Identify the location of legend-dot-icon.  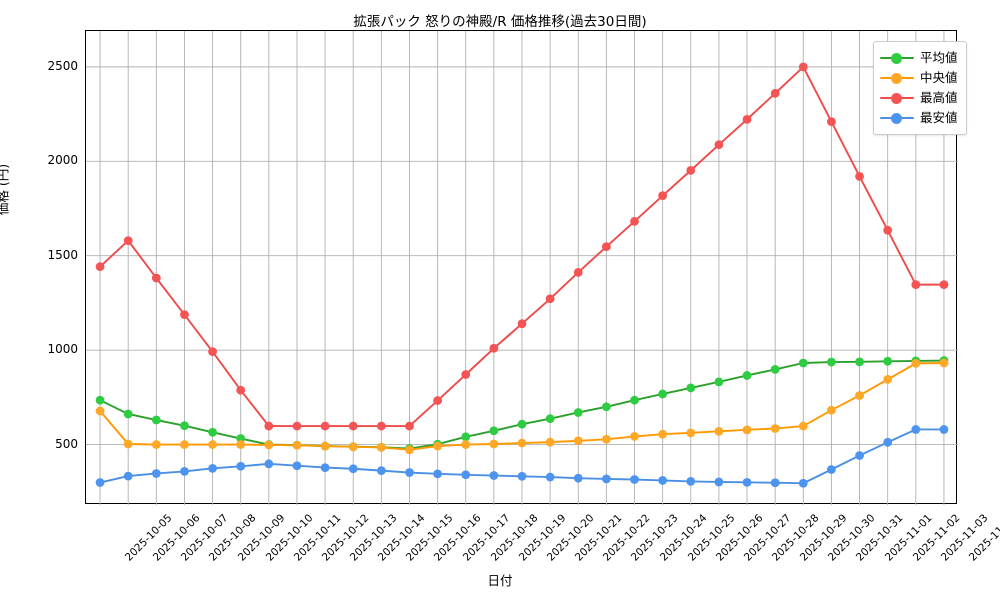
(896, 118).